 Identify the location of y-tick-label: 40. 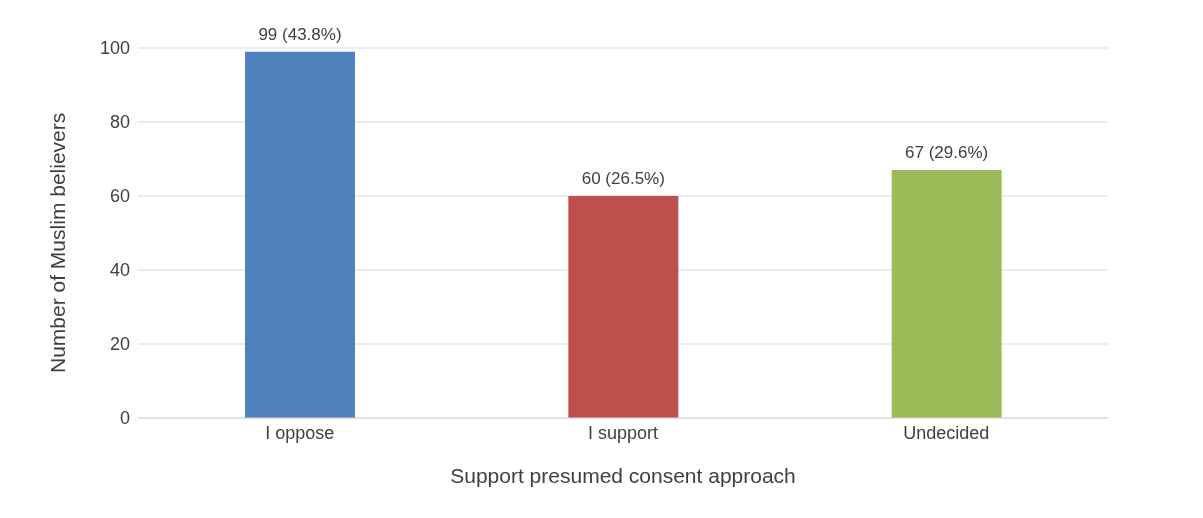
(119, 270).